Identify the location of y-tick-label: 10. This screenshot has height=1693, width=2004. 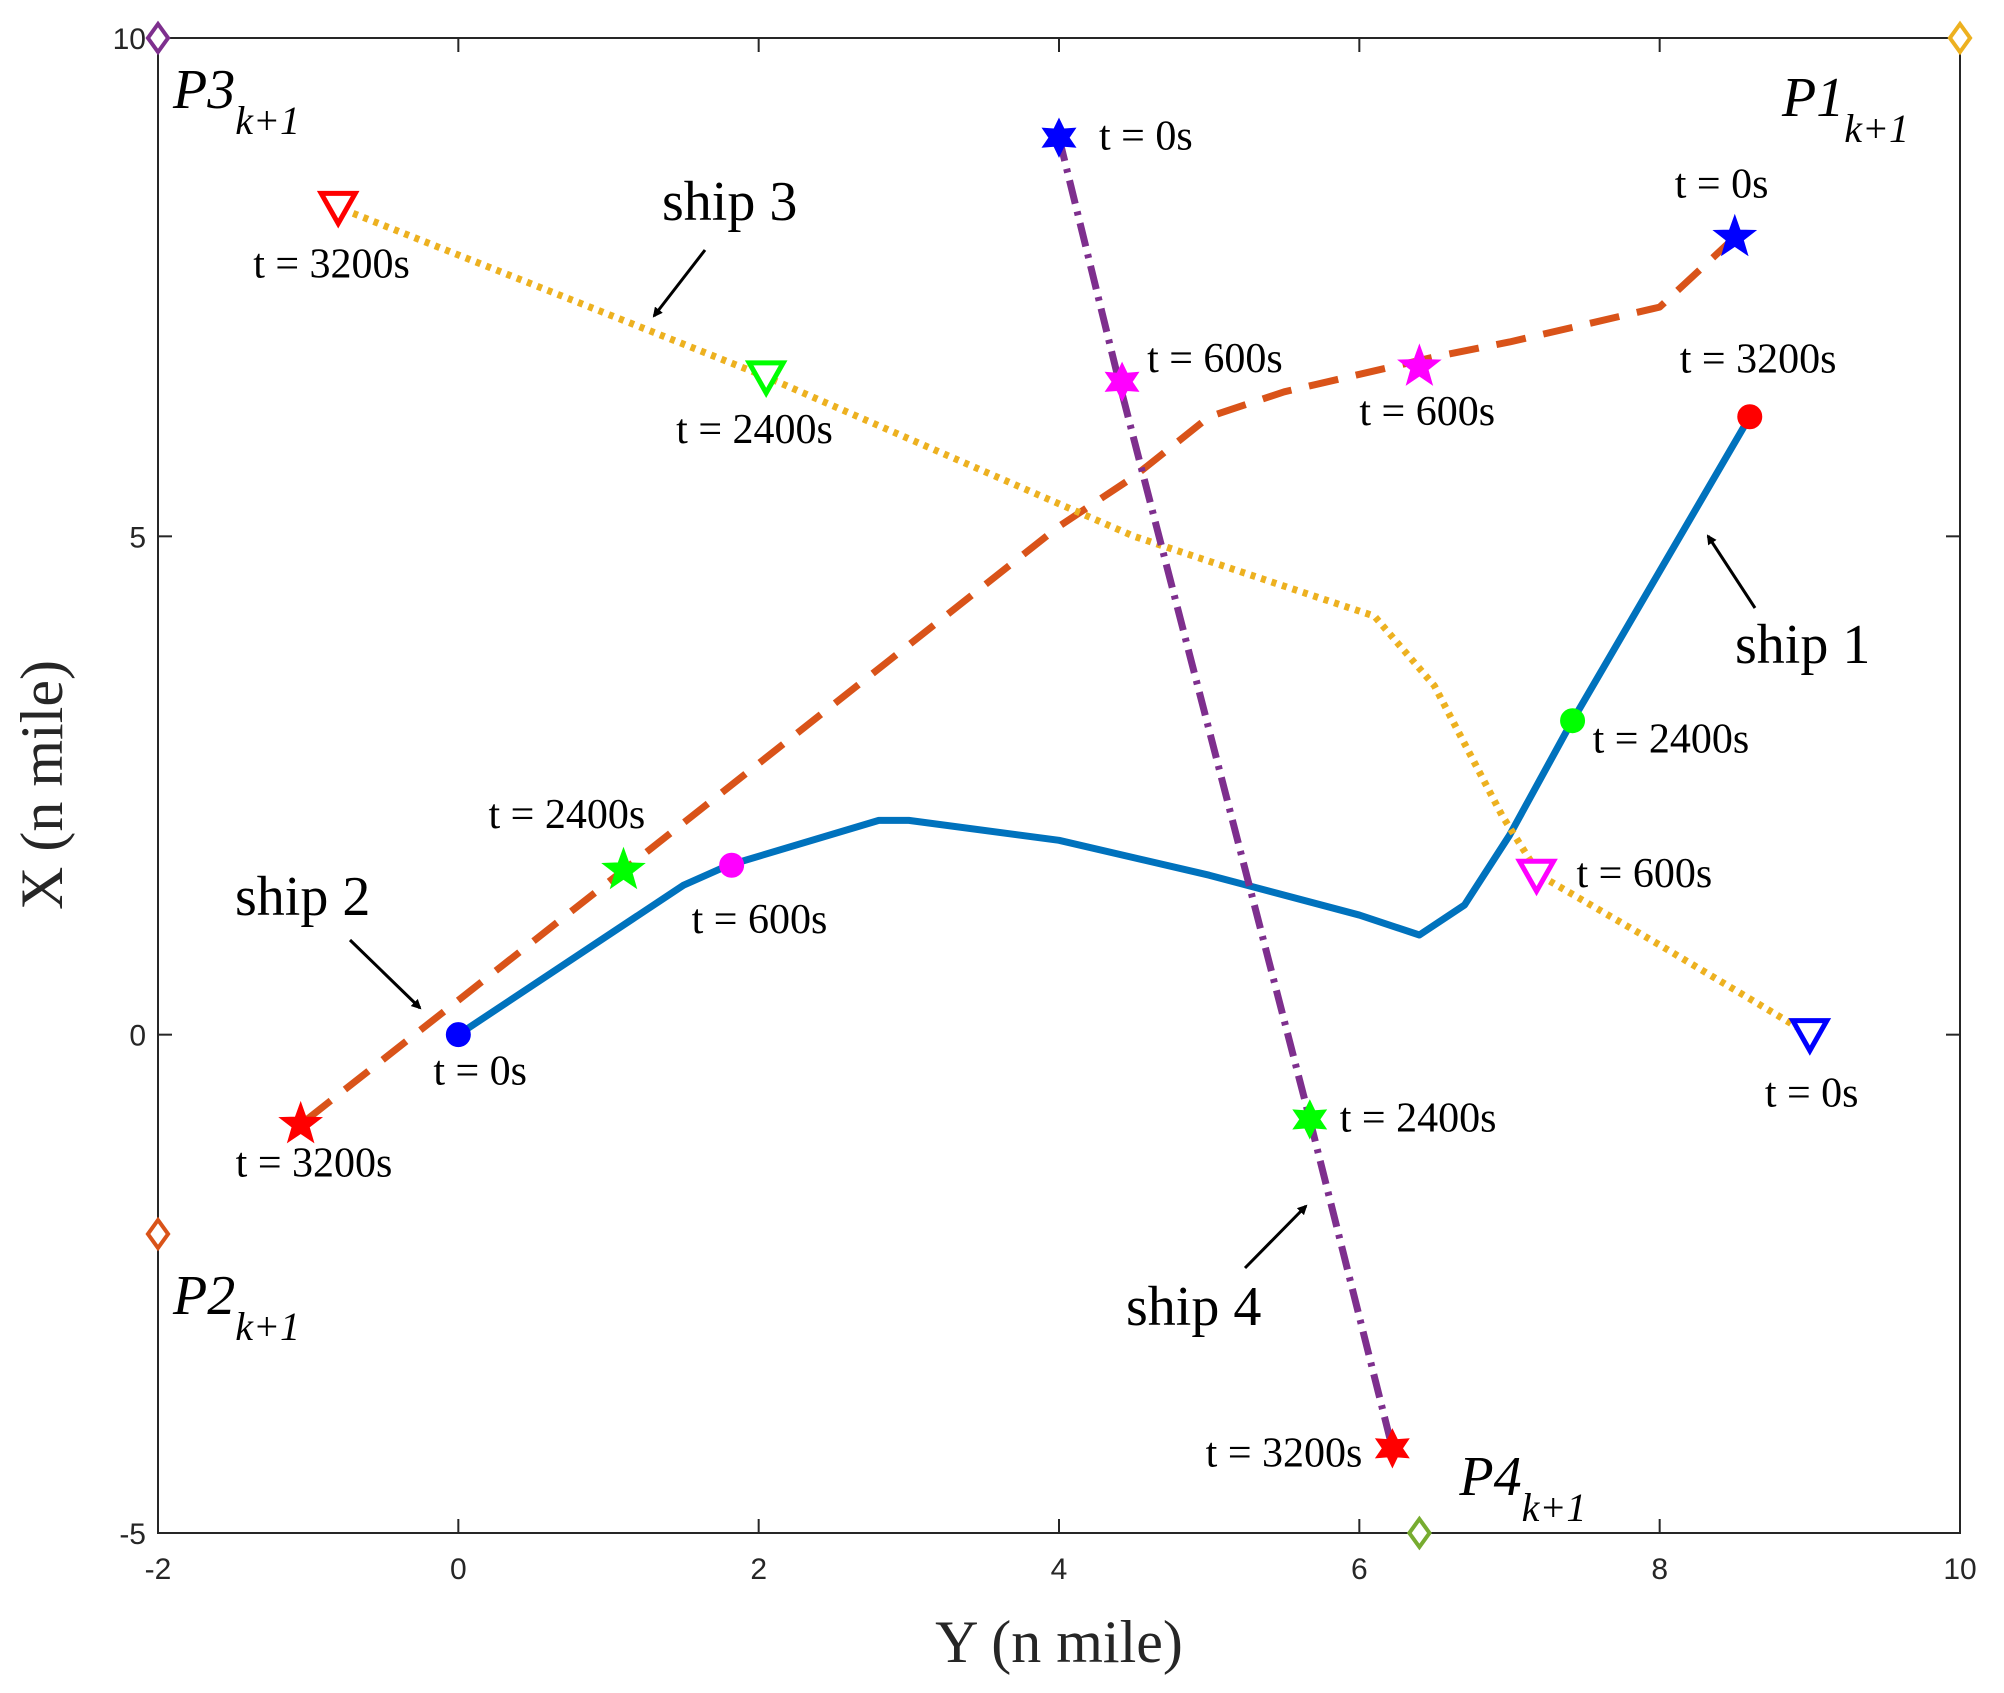
(129, 39).